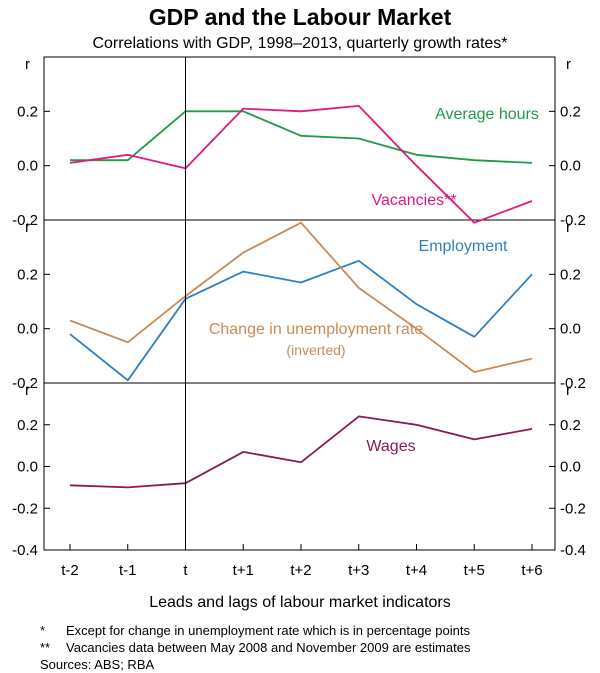 Image resolution: width=600 pixels, height=673 pixels. Describe the element at coordinates (27, 227) in the screenshot. I see `y-unit-label-left-middle: r` at that location.